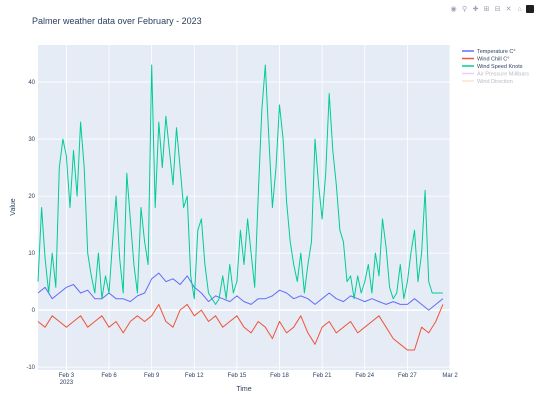  What do you see at coordinates (31, 83) in the screenshot?
I see `y-tick-label: 40` at bounding box center [31, 83].